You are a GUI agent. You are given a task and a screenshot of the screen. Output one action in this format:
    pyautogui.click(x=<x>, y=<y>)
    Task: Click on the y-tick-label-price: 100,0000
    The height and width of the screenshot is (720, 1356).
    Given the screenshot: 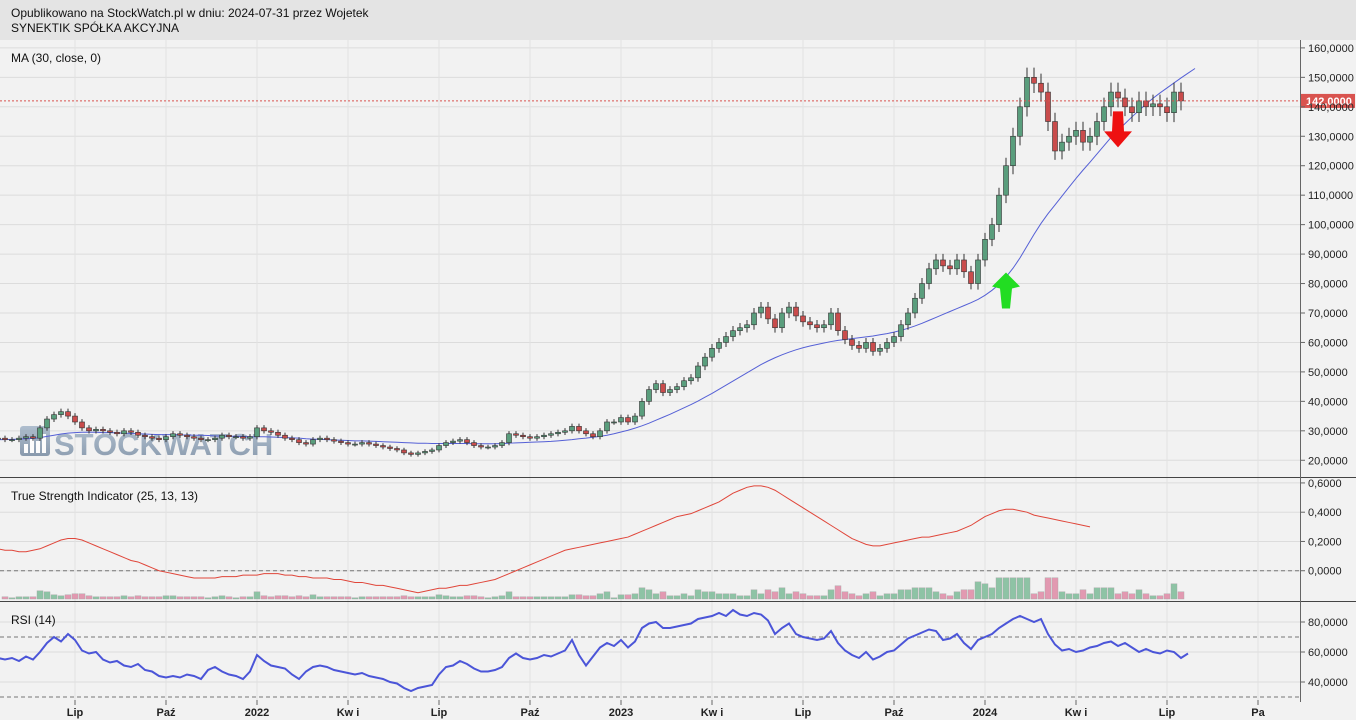 What is the action you would take?
    pyautogui.click(x=1331, y=226)
    